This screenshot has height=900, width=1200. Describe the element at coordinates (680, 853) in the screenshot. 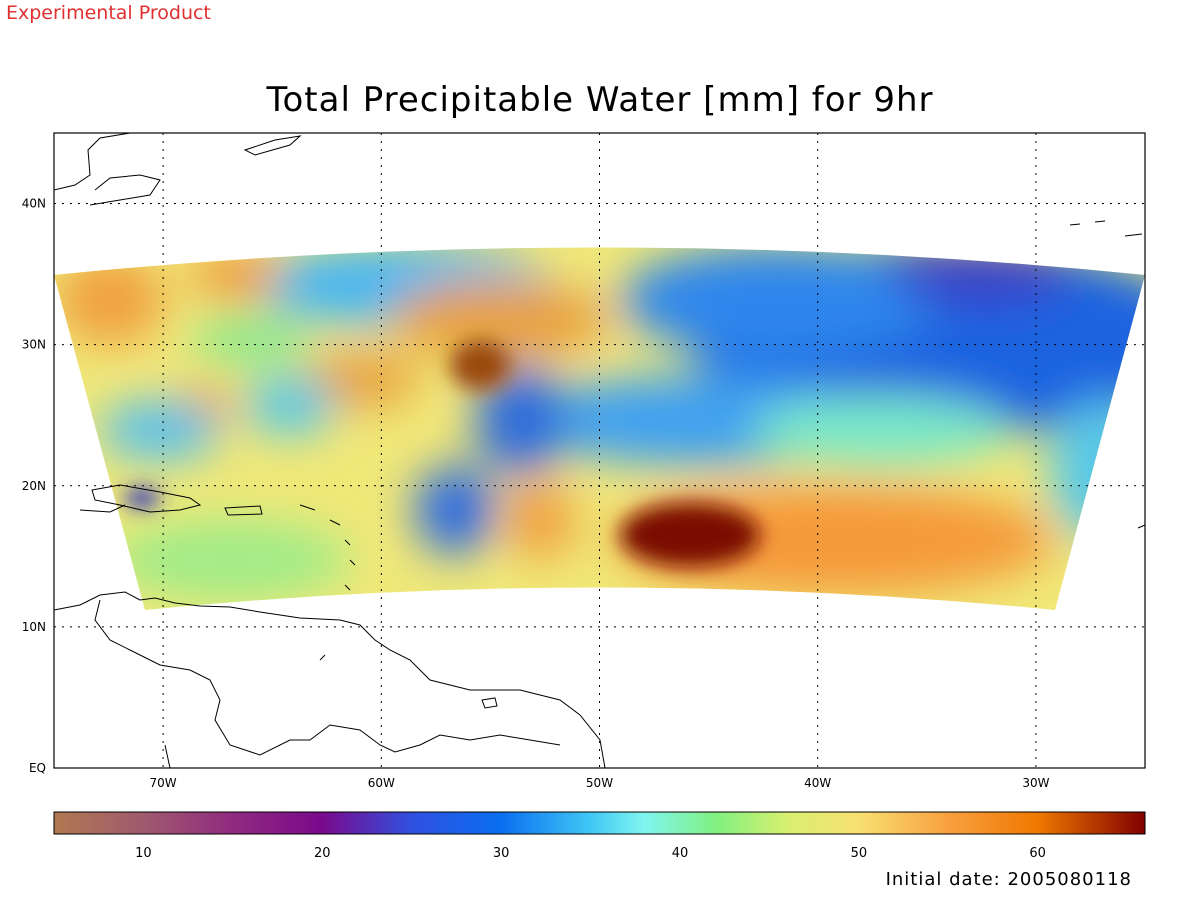

I see `colorbar-tick-label: 40` at that location.